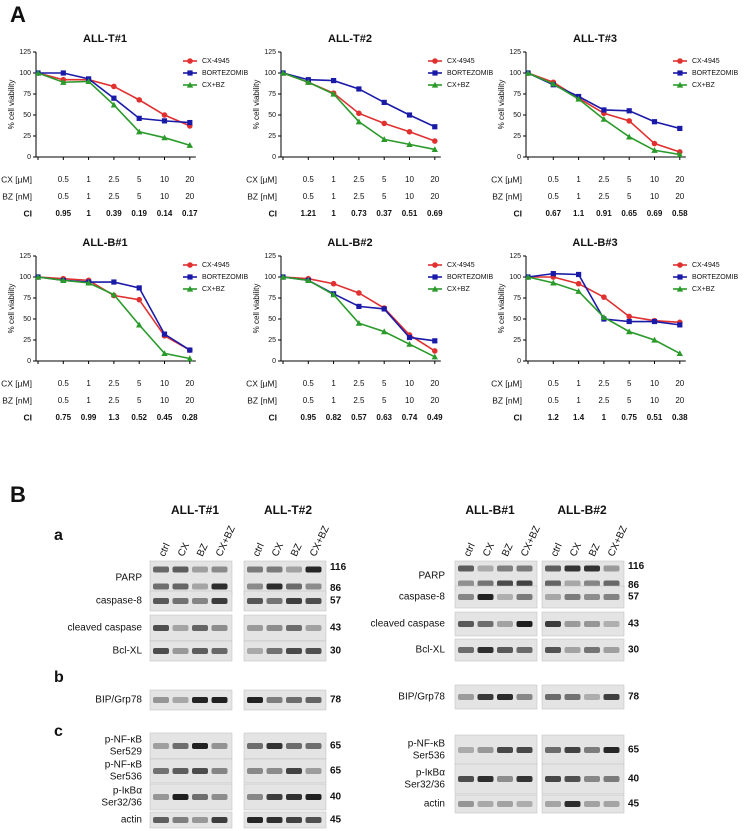 The width and height of the screenshot is (745, 831). Describe the element at coordinates (114, 313) in the screenshot. I see `series-line` at that location.